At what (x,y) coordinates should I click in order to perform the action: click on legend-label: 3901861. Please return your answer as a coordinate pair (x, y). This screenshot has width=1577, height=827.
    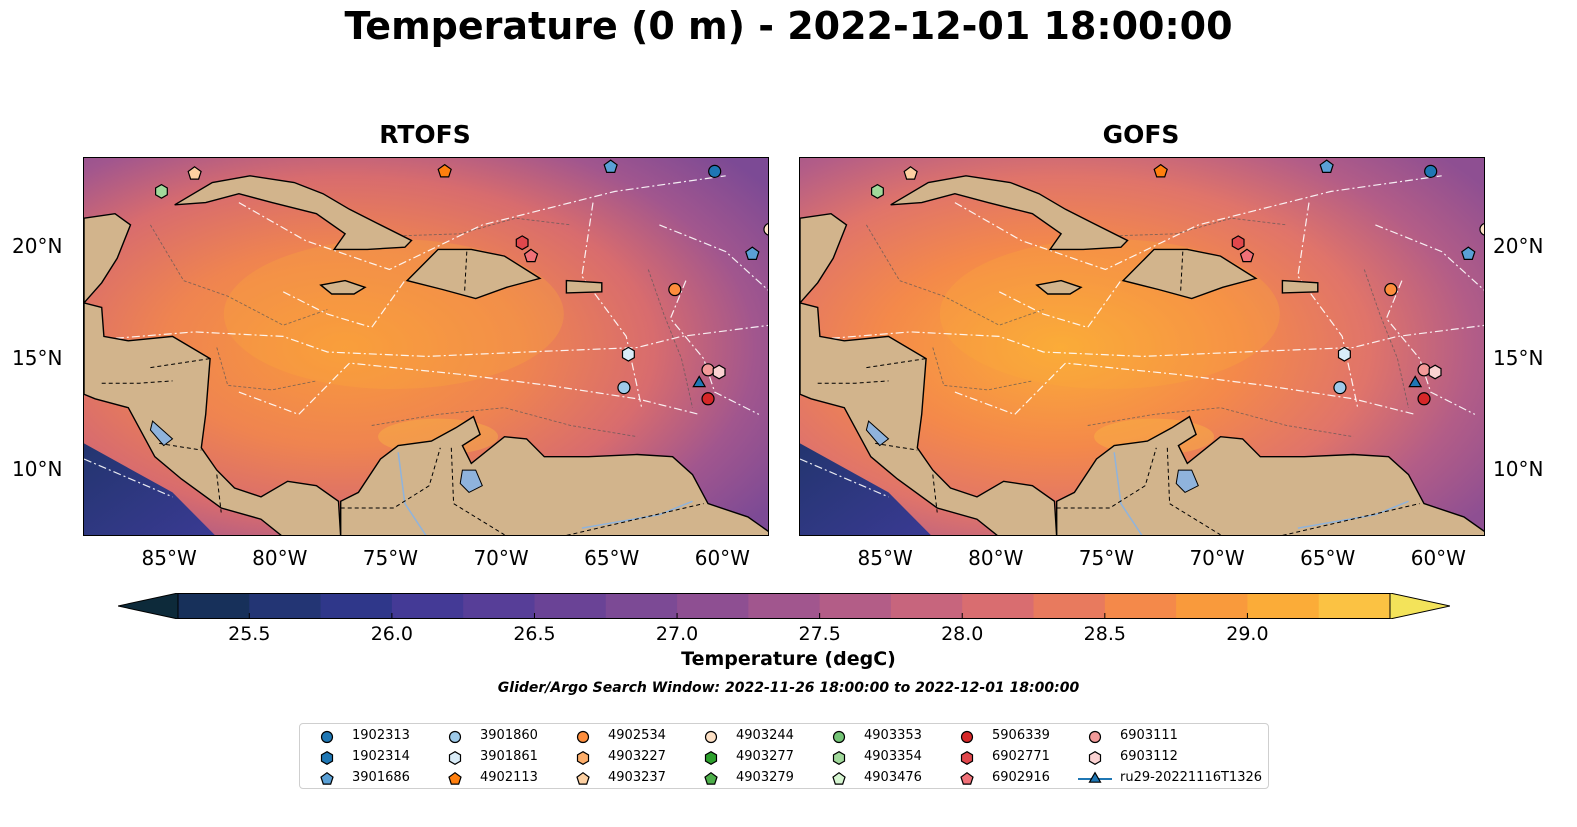
    Looking at the image, I should click on (509, 756).